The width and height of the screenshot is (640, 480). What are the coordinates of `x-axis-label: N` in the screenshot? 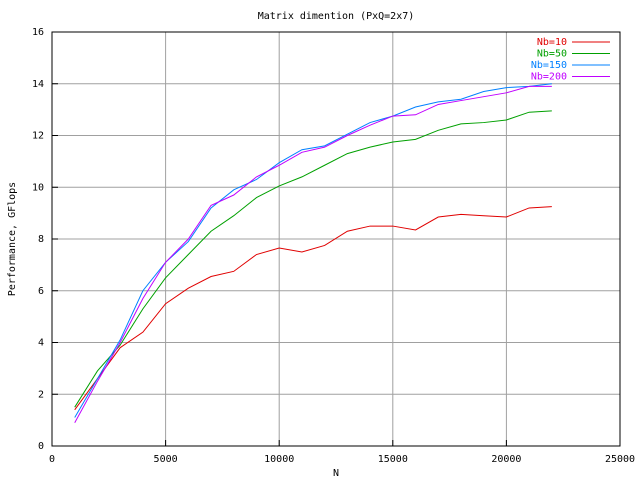 It's located at (336, 473).